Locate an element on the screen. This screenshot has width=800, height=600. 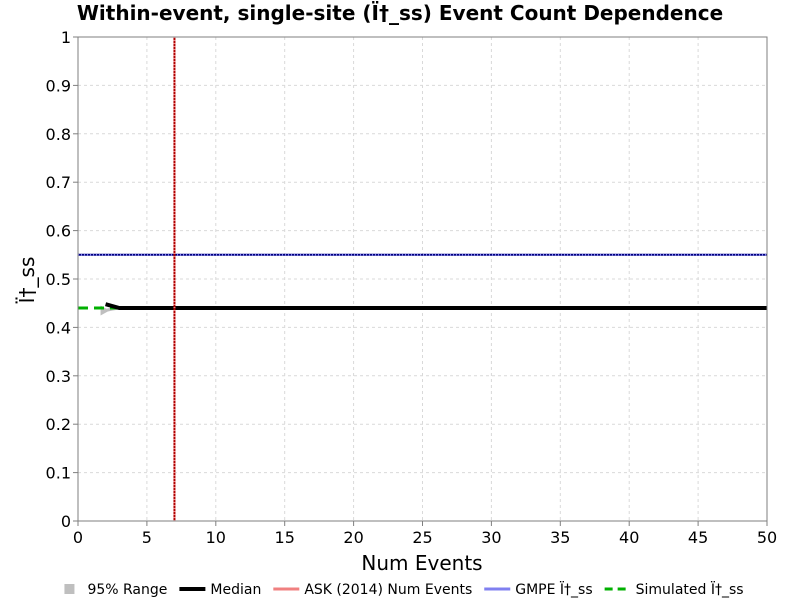
legend-label: ASK (2014) Num Events is located at coordinates (388, 590).